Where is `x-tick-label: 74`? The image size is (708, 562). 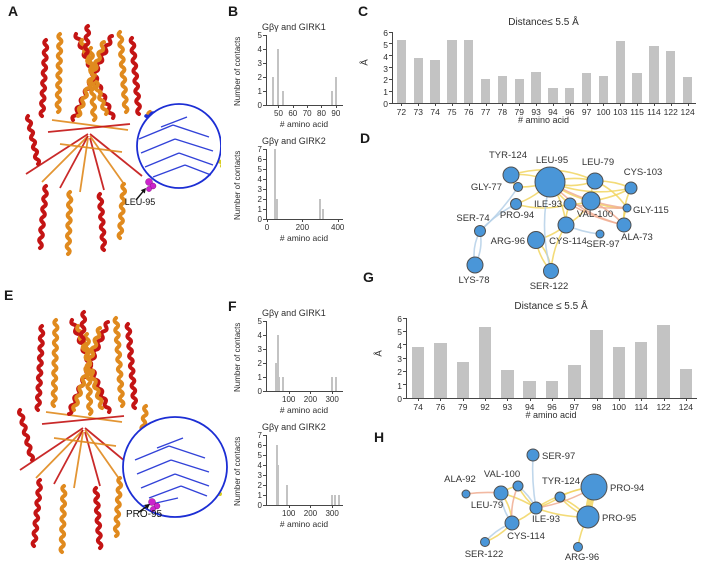
x-tick-label: 74 is located at coordinates (435, 112).